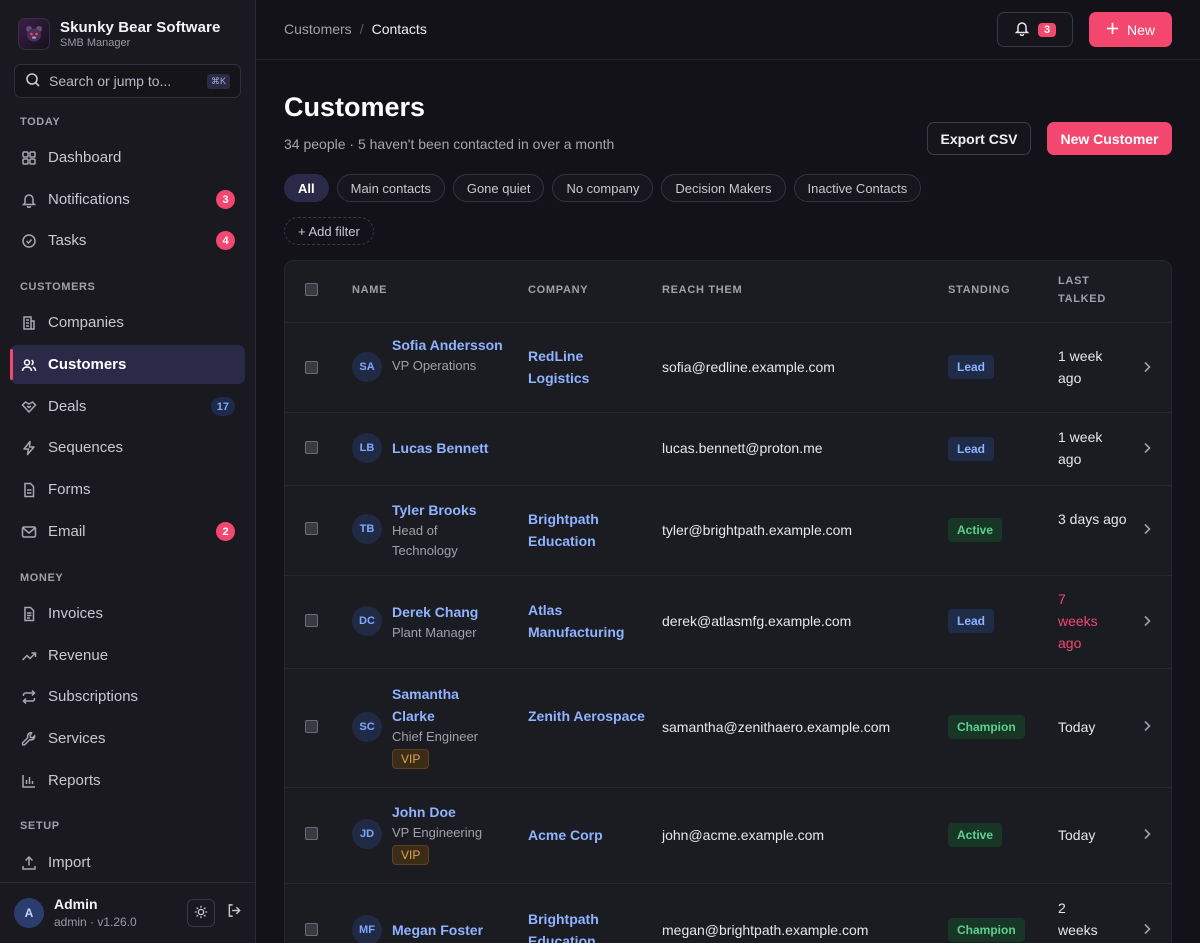 This screenshot has height=943, width=1200. What do you see at coordinates (425, 705) in the screenshot?
I see `person-name: Samantha Clarke` at bounding box center [425, 705].